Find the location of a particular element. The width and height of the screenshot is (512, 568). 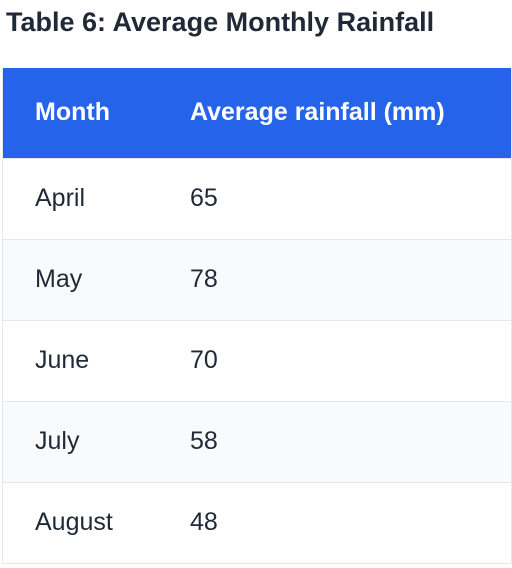

table-row: May 78 is located at coordinates (257, 279).